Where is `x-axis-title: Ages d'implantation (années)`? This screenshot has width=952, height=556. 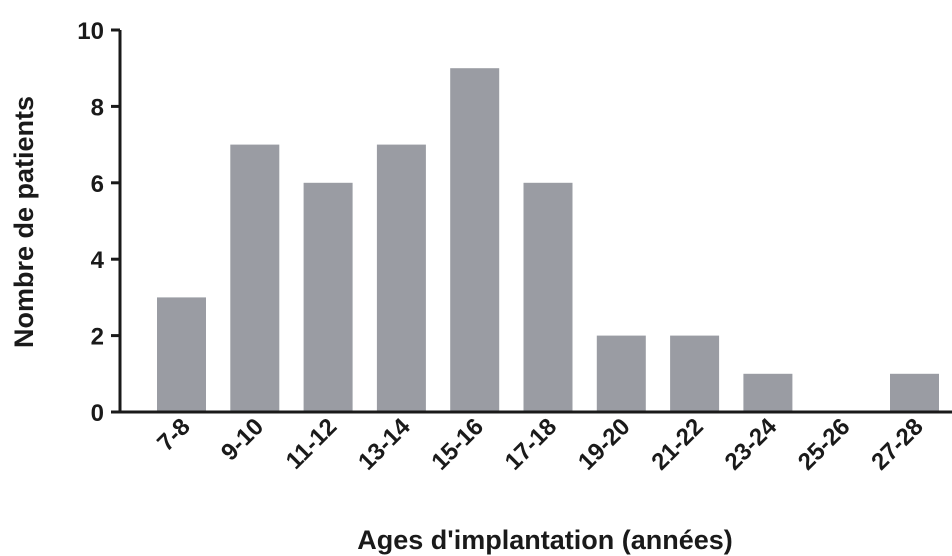 x-axis-title: Ages d'implantation (années) is located at coordinates (544, 540).